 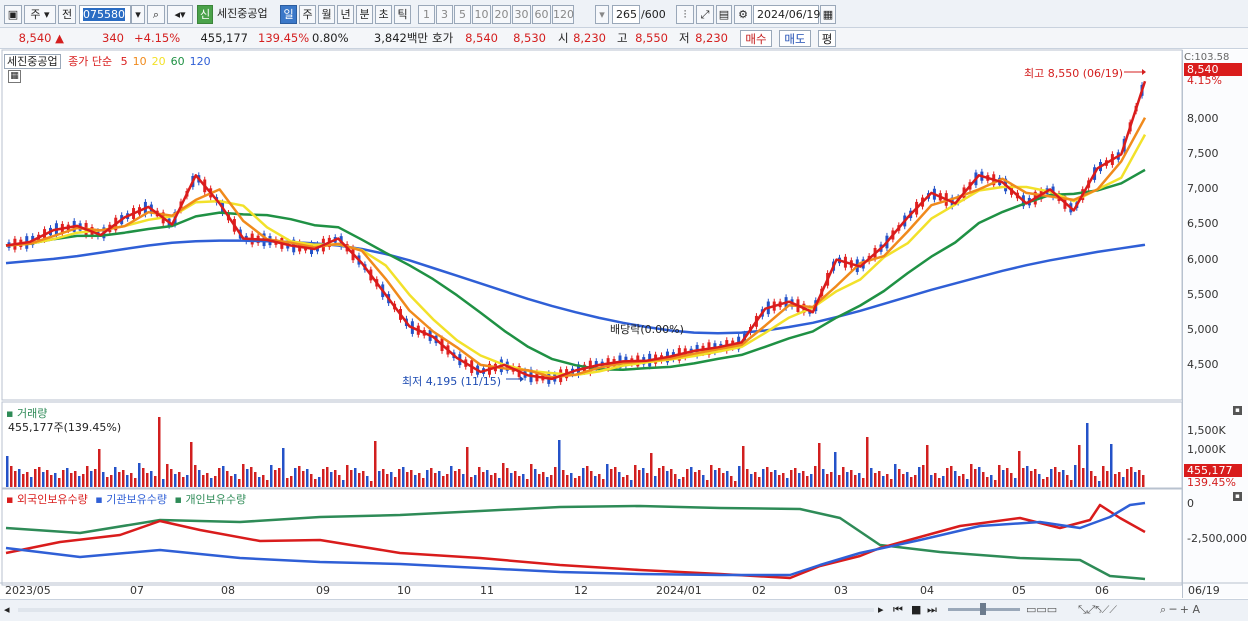 I want to click on candle-type-icon: ⫶, so click(x=685, y=14).